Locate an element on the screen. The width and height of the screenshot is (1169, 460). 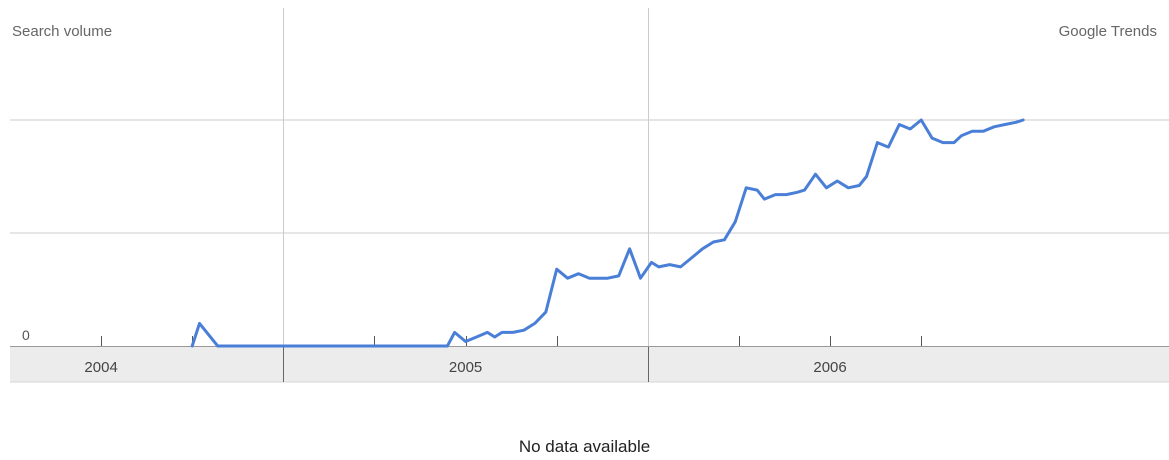
brand-label: Google Trends is located at coordinates (1108, 31).